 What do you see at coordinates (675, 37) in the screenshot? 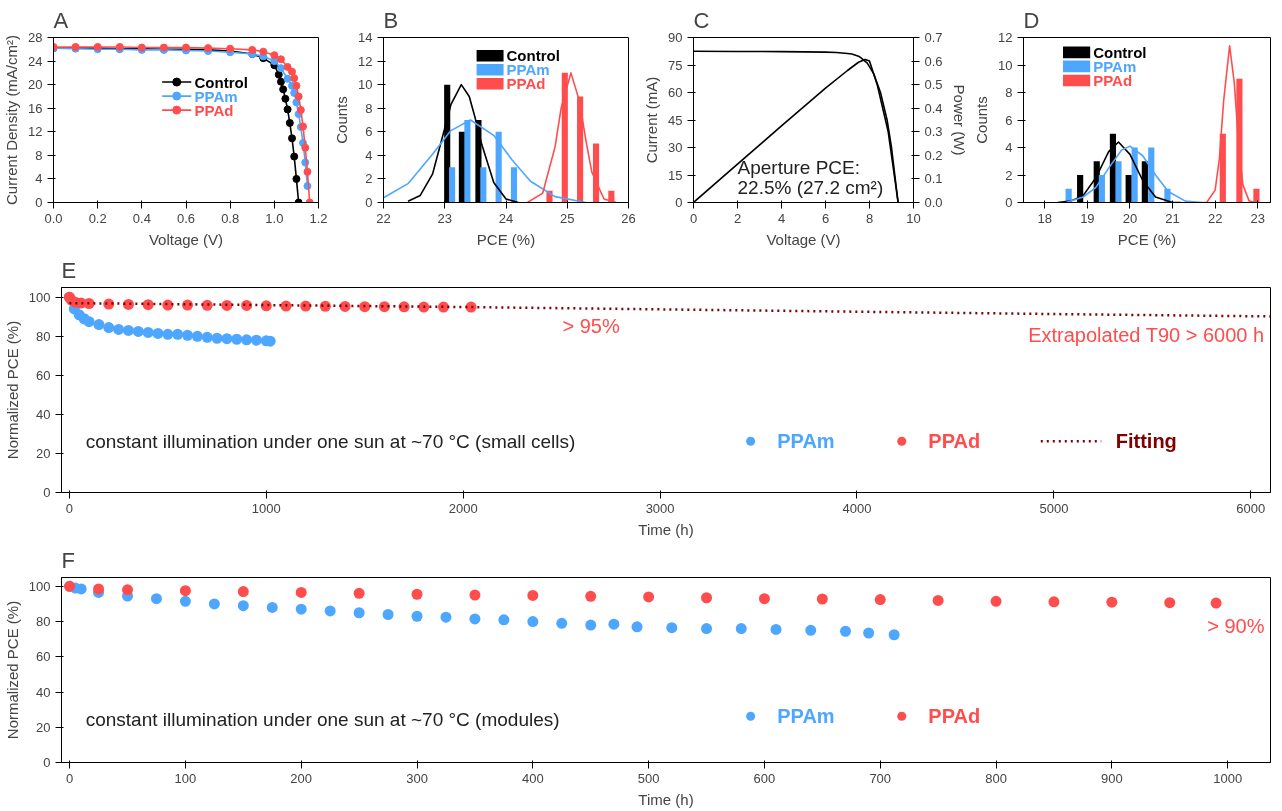
I see `y-tick-label: 90` at bounding box center [675, 37].